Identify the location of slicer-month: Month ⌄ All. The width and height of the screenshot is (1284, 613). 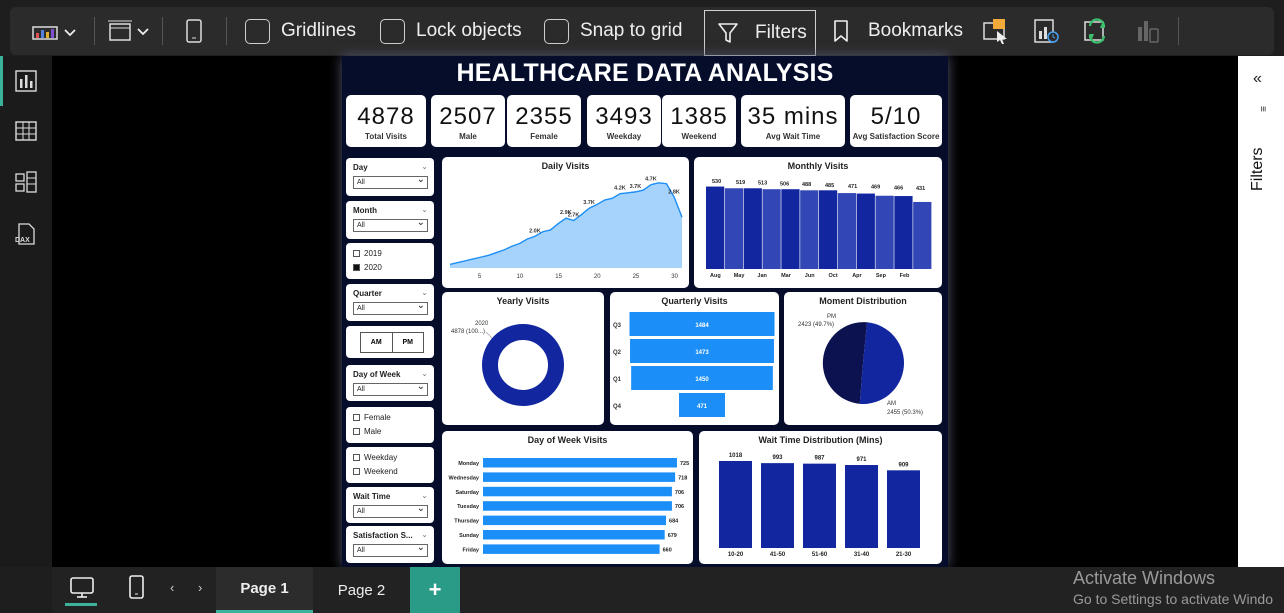
(390, 220).